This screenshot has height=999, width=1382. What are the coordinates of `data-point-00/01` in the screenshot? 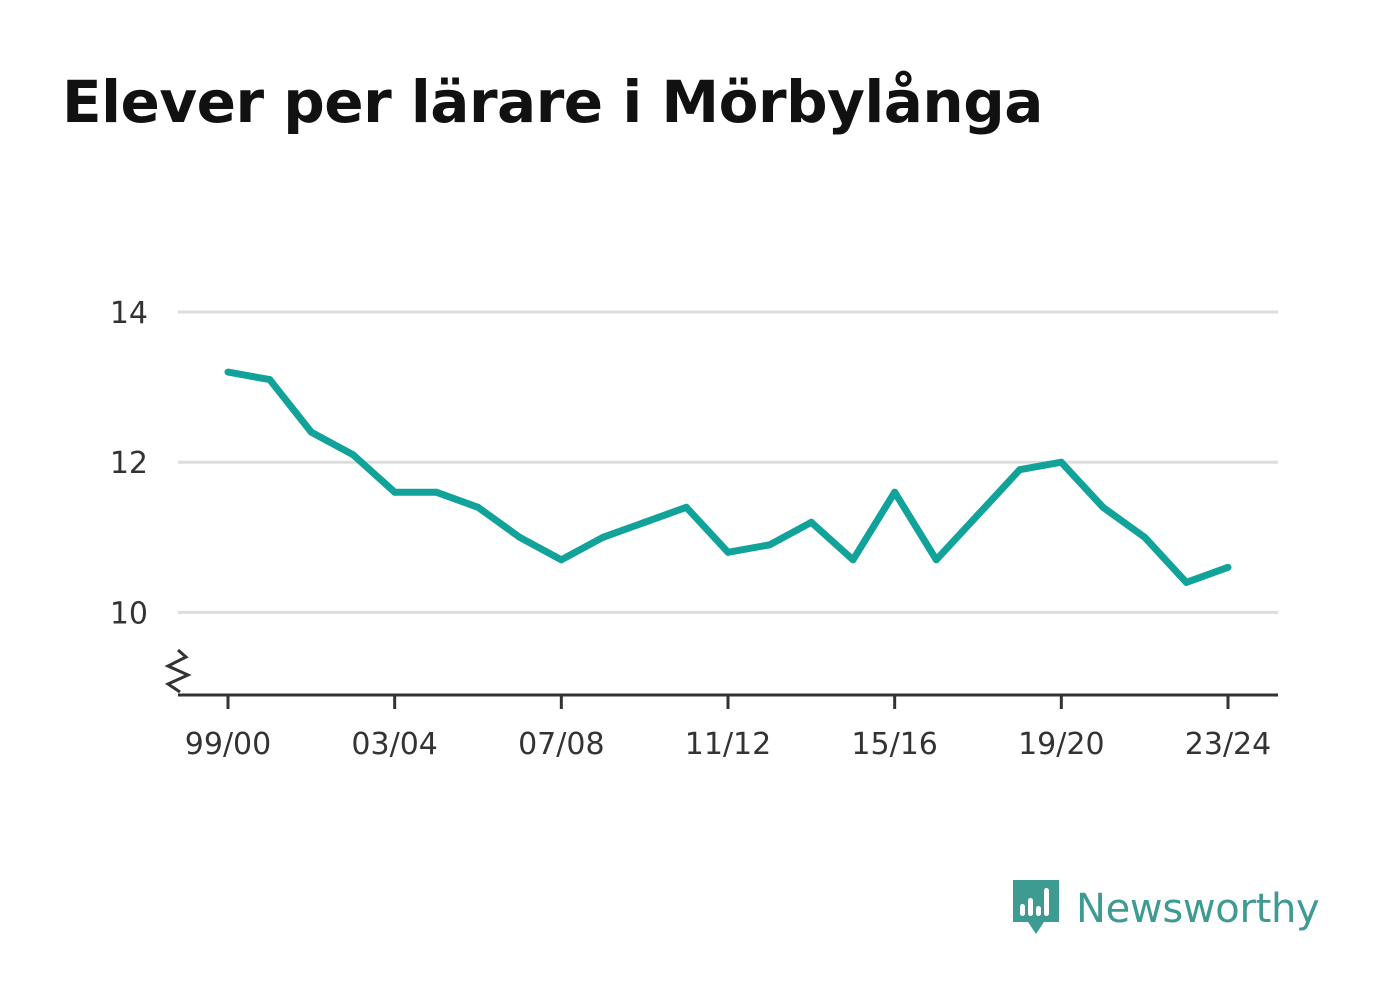 It's located at (270, 380).